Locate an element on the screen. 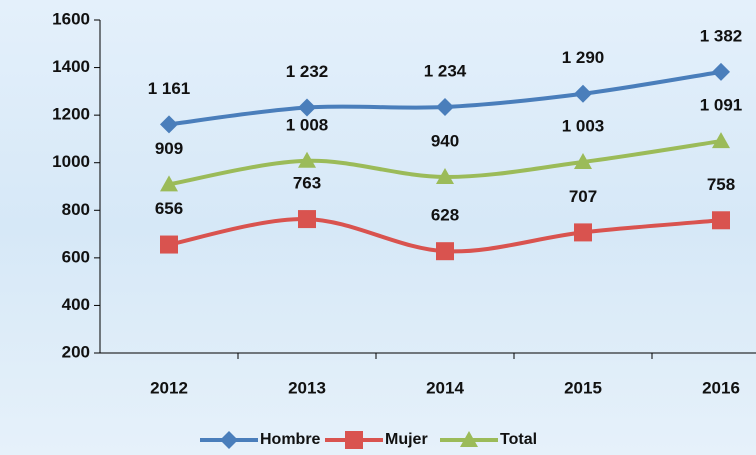  data-label: 1 003 is located at coordinates (583, 125).